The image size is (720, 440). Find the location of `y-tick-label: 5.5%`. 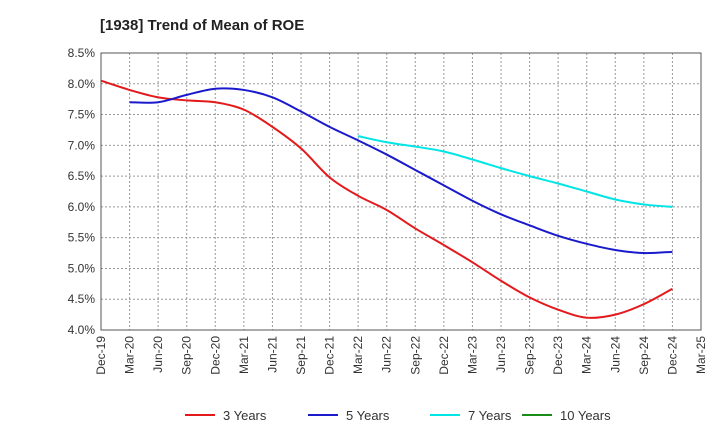

y-tick-label: 5.5% is located at coordinates (82, 238).